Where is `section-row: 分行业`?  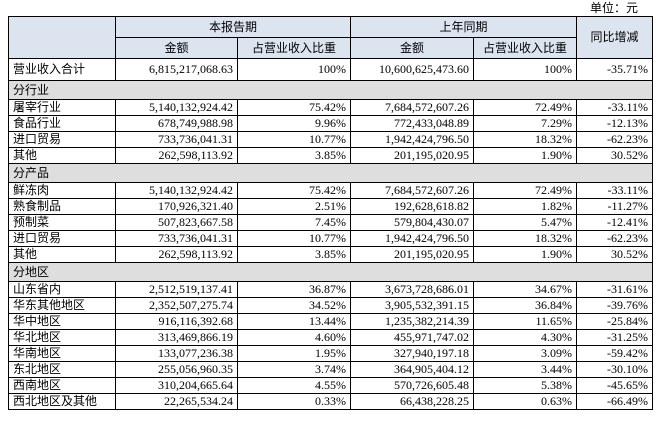
section-row: 分行业 is located at coordinates (330, 90).